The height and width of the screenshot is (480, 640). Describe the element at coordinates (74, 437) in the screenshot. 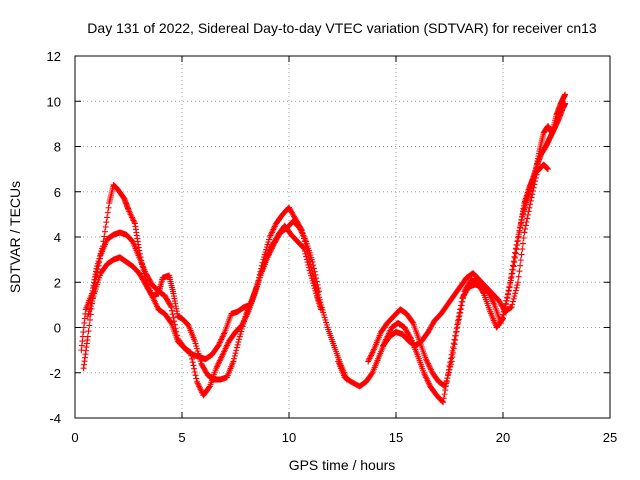

I see `x-tick-label: 0` at that location.